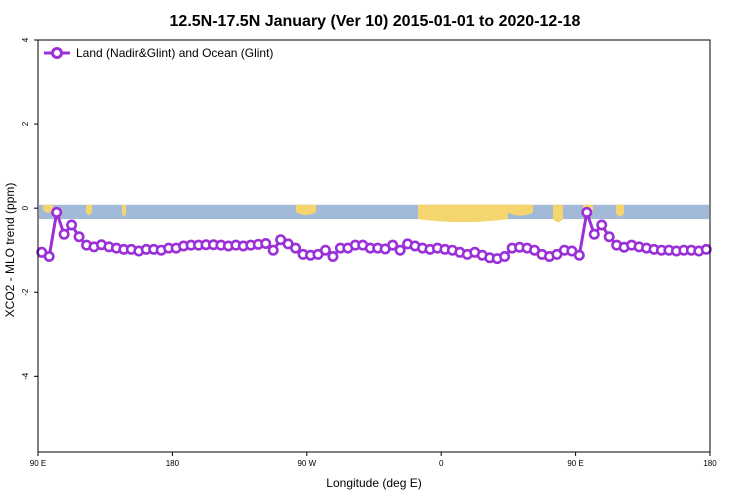 The image size is (750, 500). Describe the element at coordinates (373, 460) in the screenshot. I see `x-axis: 90 E 180 90 W 0 90 E 180` at that location.